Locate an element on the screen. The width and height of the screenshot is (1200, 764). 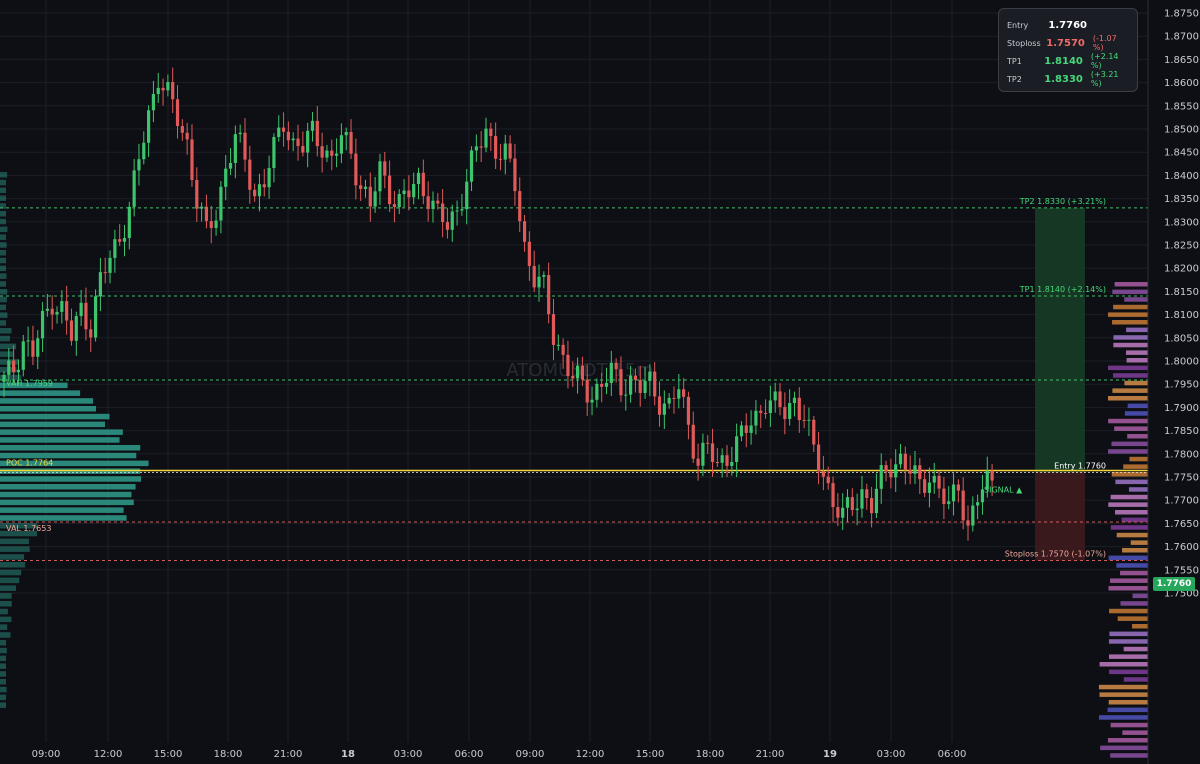
time-tick-label: 03:00 is located at coordinates (891, 754).